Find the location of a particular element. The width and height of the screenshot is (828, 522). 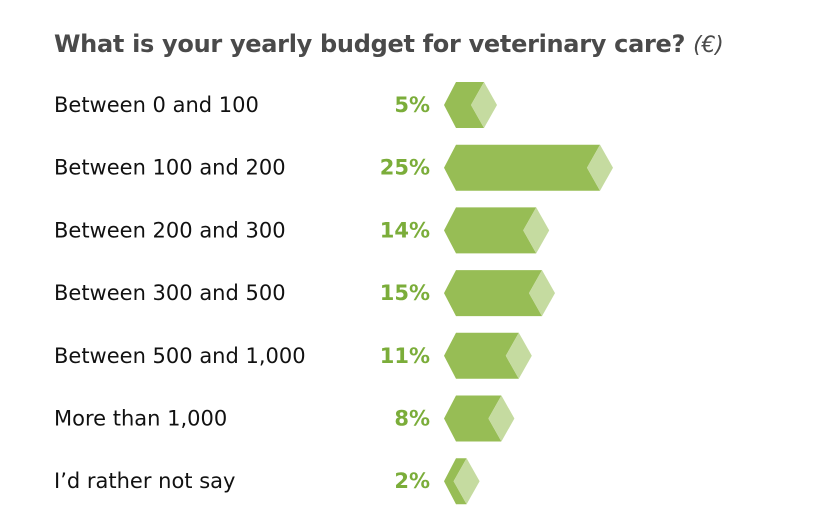

category-label: Between 500 and 1,000 is located at coordinates (180, 356).